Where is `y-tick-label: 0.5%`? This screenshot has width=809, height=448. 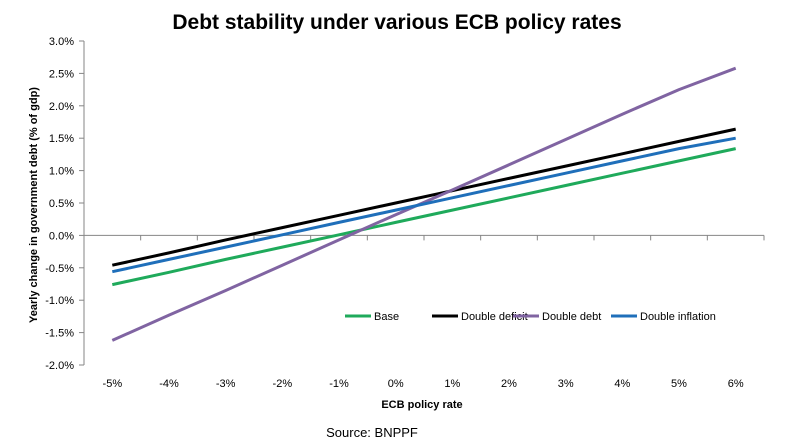
y-tick-label: 0.5% is located at coordinates (61, 204).